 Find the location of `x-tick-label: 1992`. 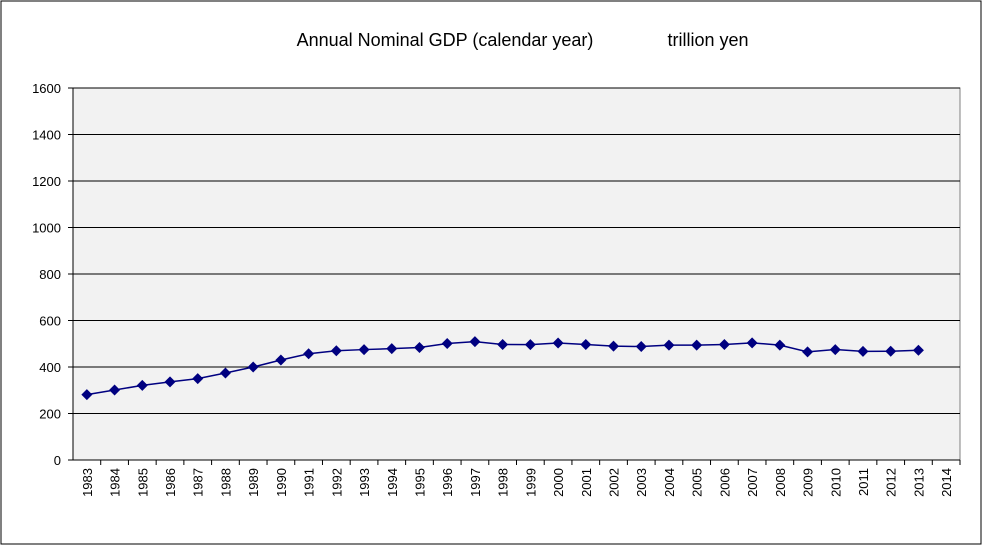

x-tick-label: 1992 is located at coordinates (336, 482).